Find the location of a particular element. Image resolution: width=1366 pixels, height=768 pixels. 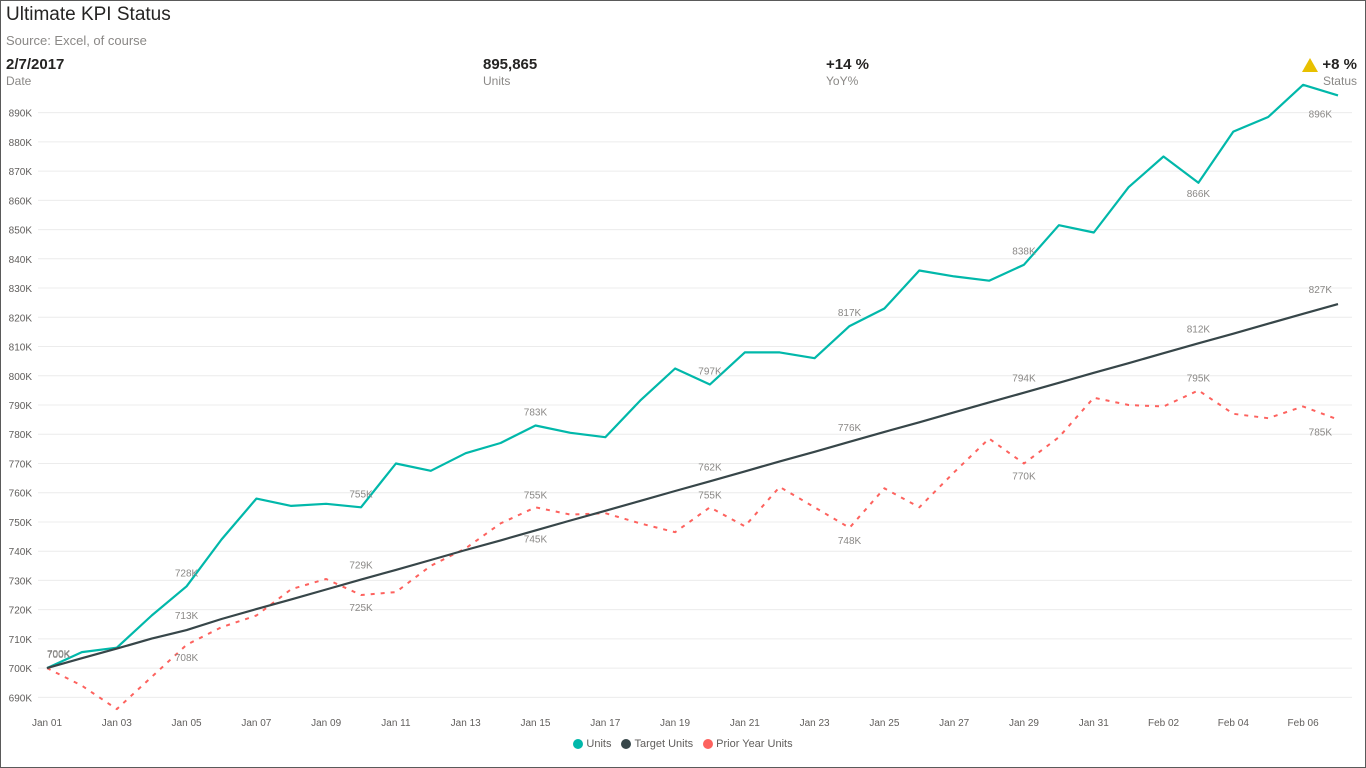

y-tick-label: 720K is located at coordinates (21, 611).